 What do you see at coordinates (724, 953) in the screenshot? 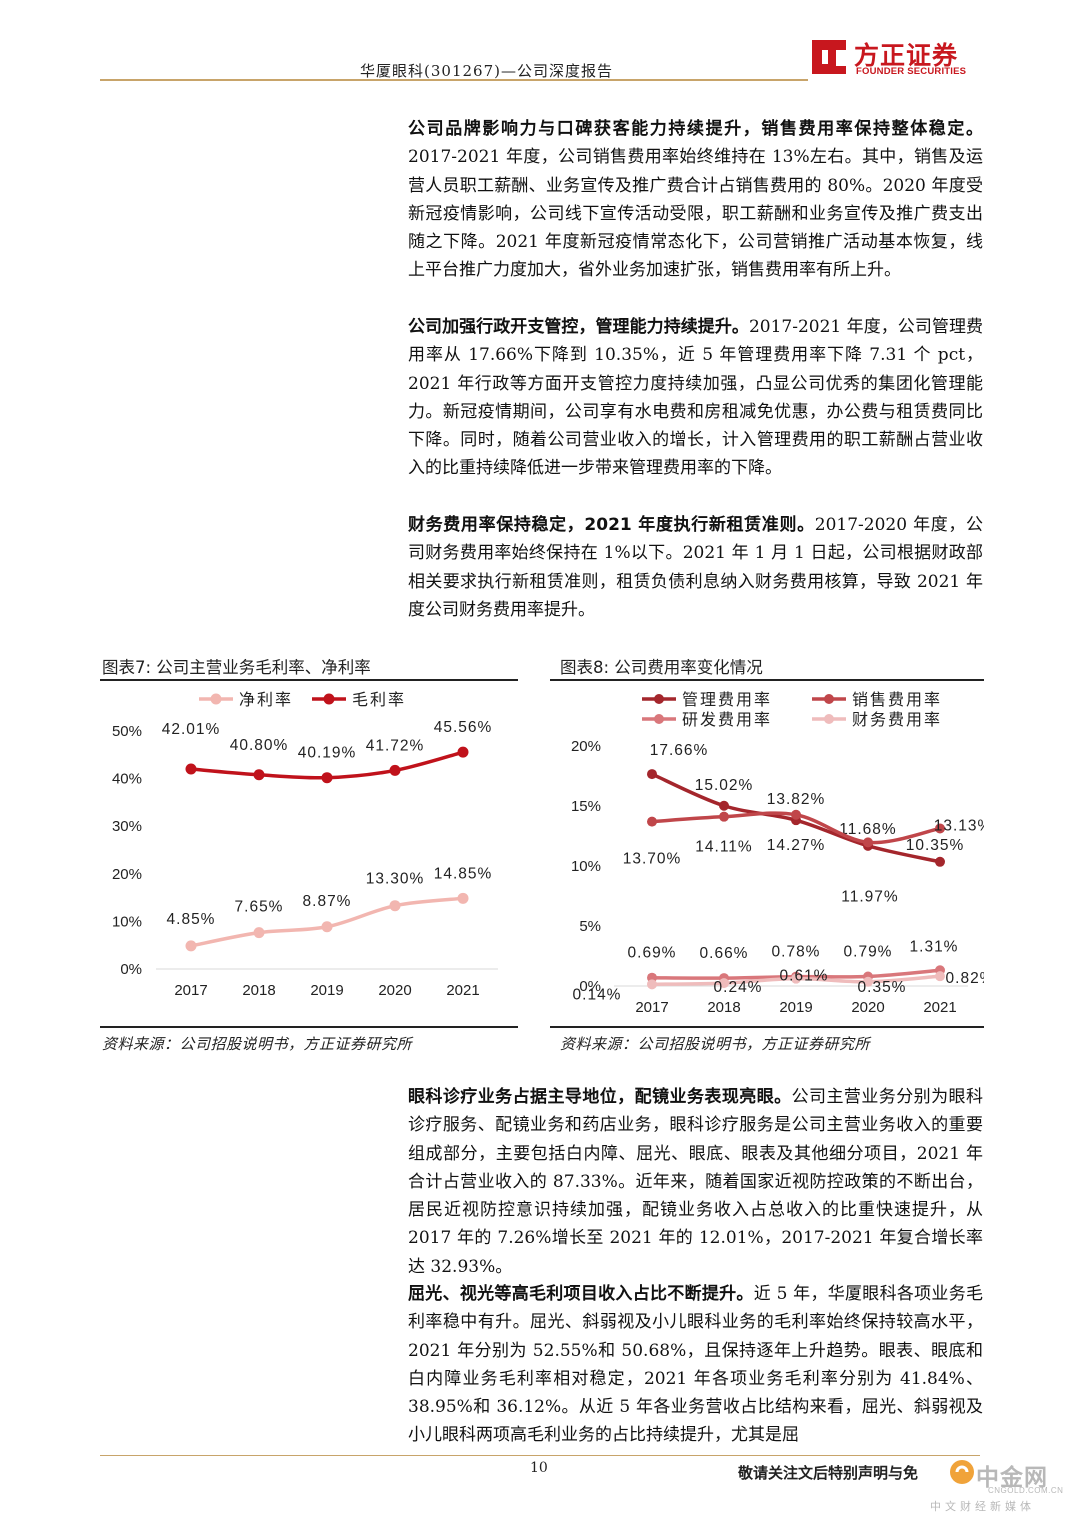
I see `data-label: 0.66%` at bounding box center [724, 953].